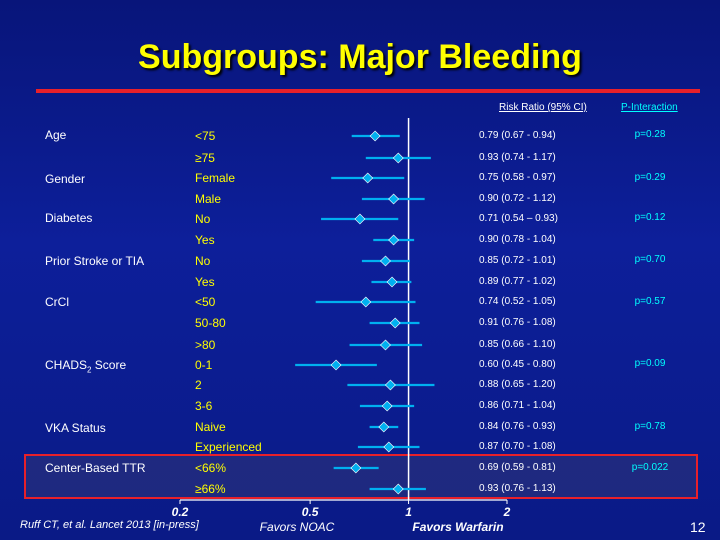 The width and height of the screenshot is (720, 540). What do you see at coordinates (517, 260) in the screenshot?
I see `risk-ratio-label: 0.85 (0.72 - 1.01)` at bounding box center [517, 260].